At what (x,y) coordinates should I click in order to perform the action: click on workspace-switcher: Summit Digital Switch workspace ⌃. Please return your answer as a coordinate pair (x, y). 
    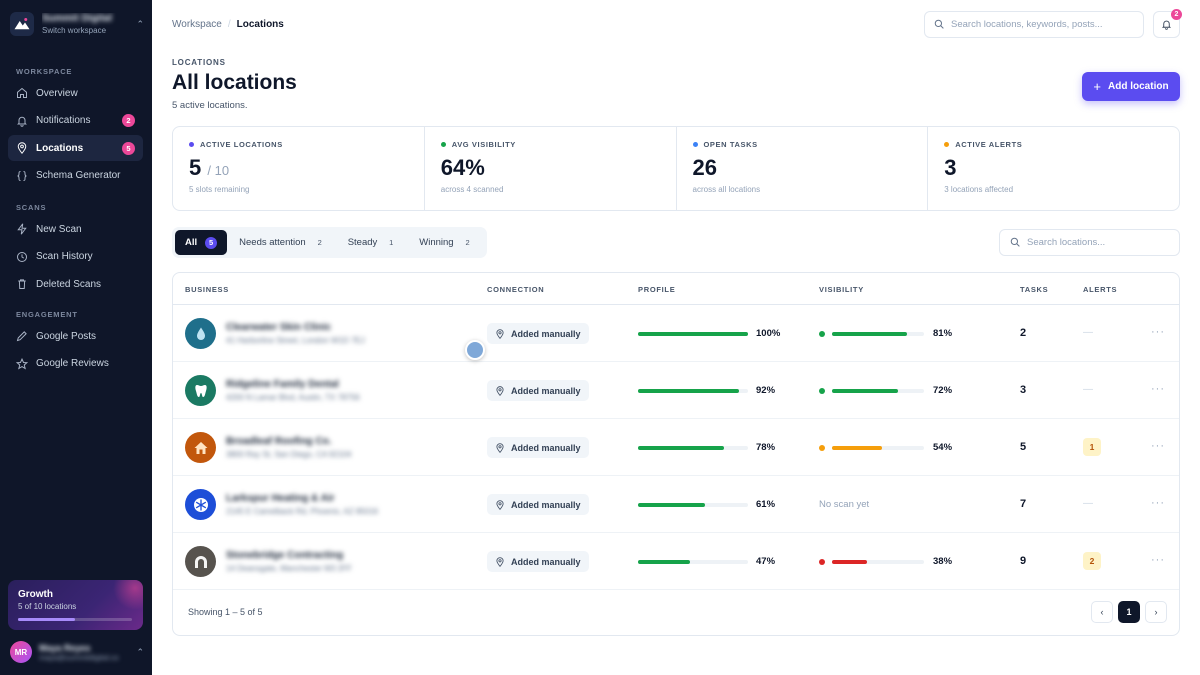
    Looking at the image, I should click on (77, 24).